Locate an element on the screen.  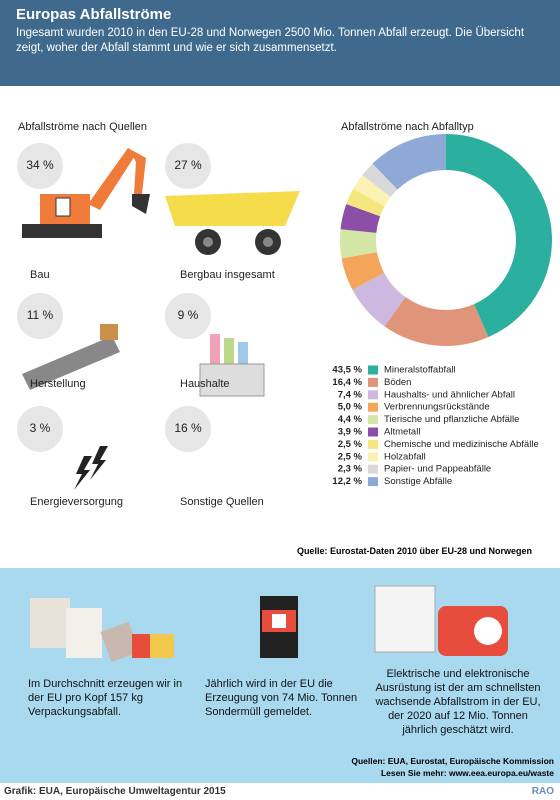
share-label: 9 % is located at coordinates (188, 315).